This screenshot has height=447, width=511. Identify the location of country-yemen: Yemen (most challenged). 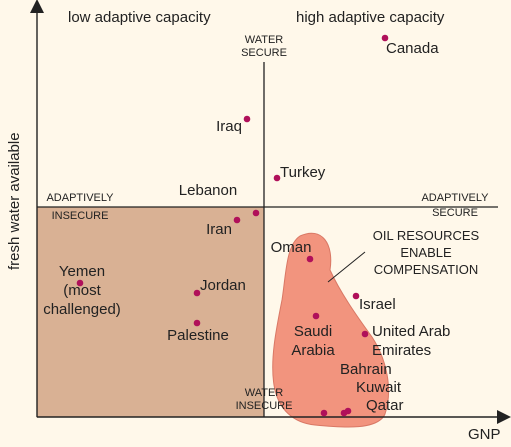
(82, 290).